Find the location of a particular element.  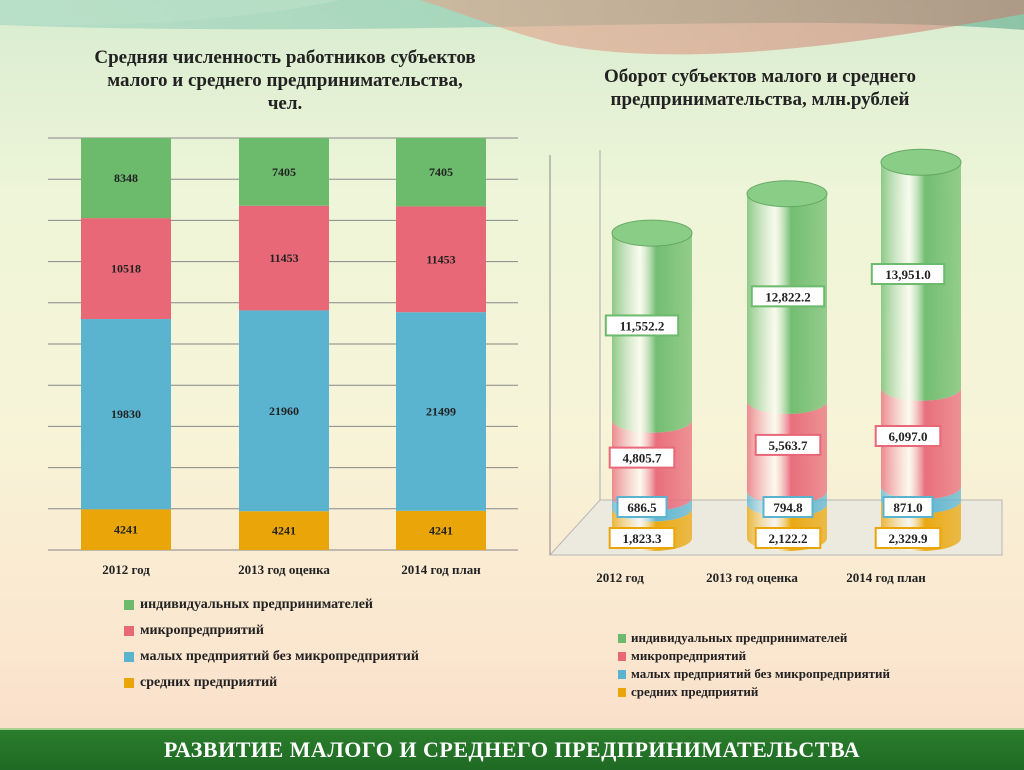

data-label: 11,552.2 is located at coordinates (642, 325).